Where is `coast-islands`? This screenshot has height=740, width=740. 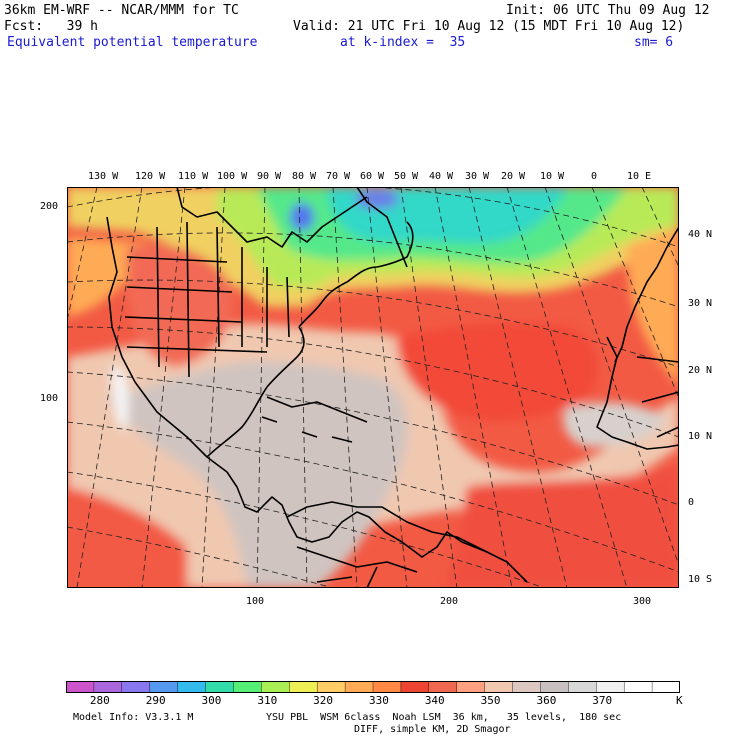
coast-islands is located at coordinates (307, 429).